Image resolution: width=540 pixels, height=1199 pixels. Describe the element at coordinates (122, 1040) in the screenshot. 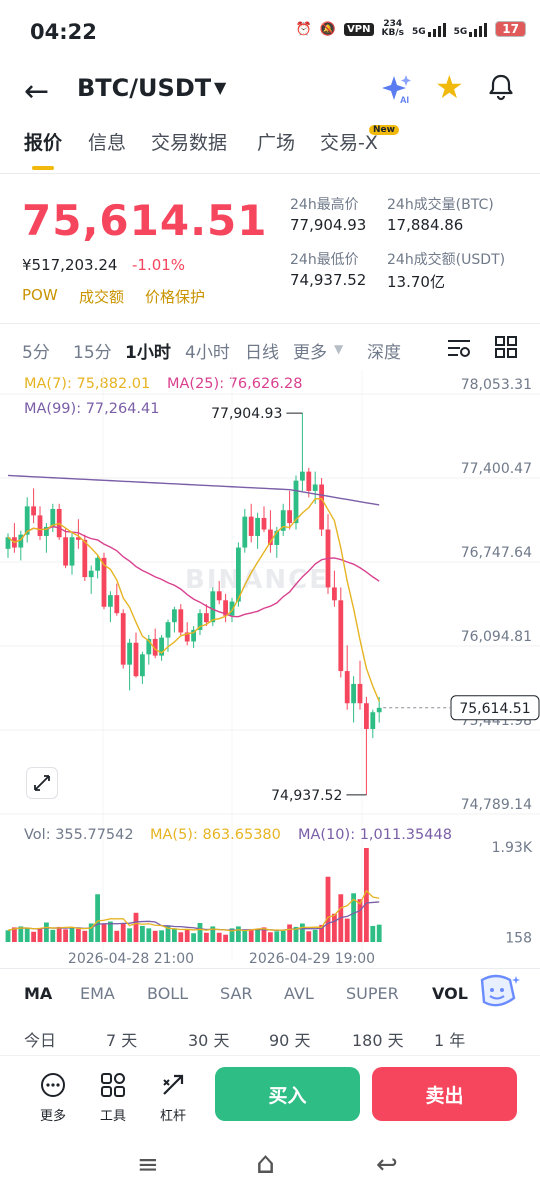

I see `period-7d: 7 天` at that location.